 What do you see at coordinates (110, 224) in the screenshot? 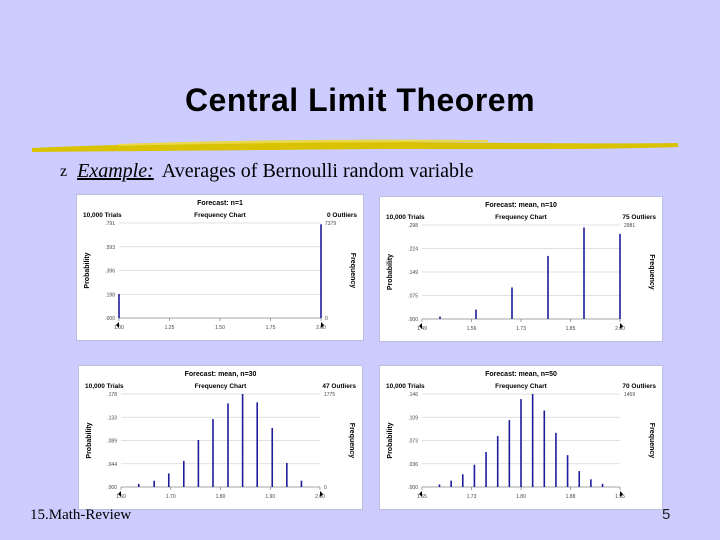
I see `y-tick-label: .791` at bounding box center [110, 224].